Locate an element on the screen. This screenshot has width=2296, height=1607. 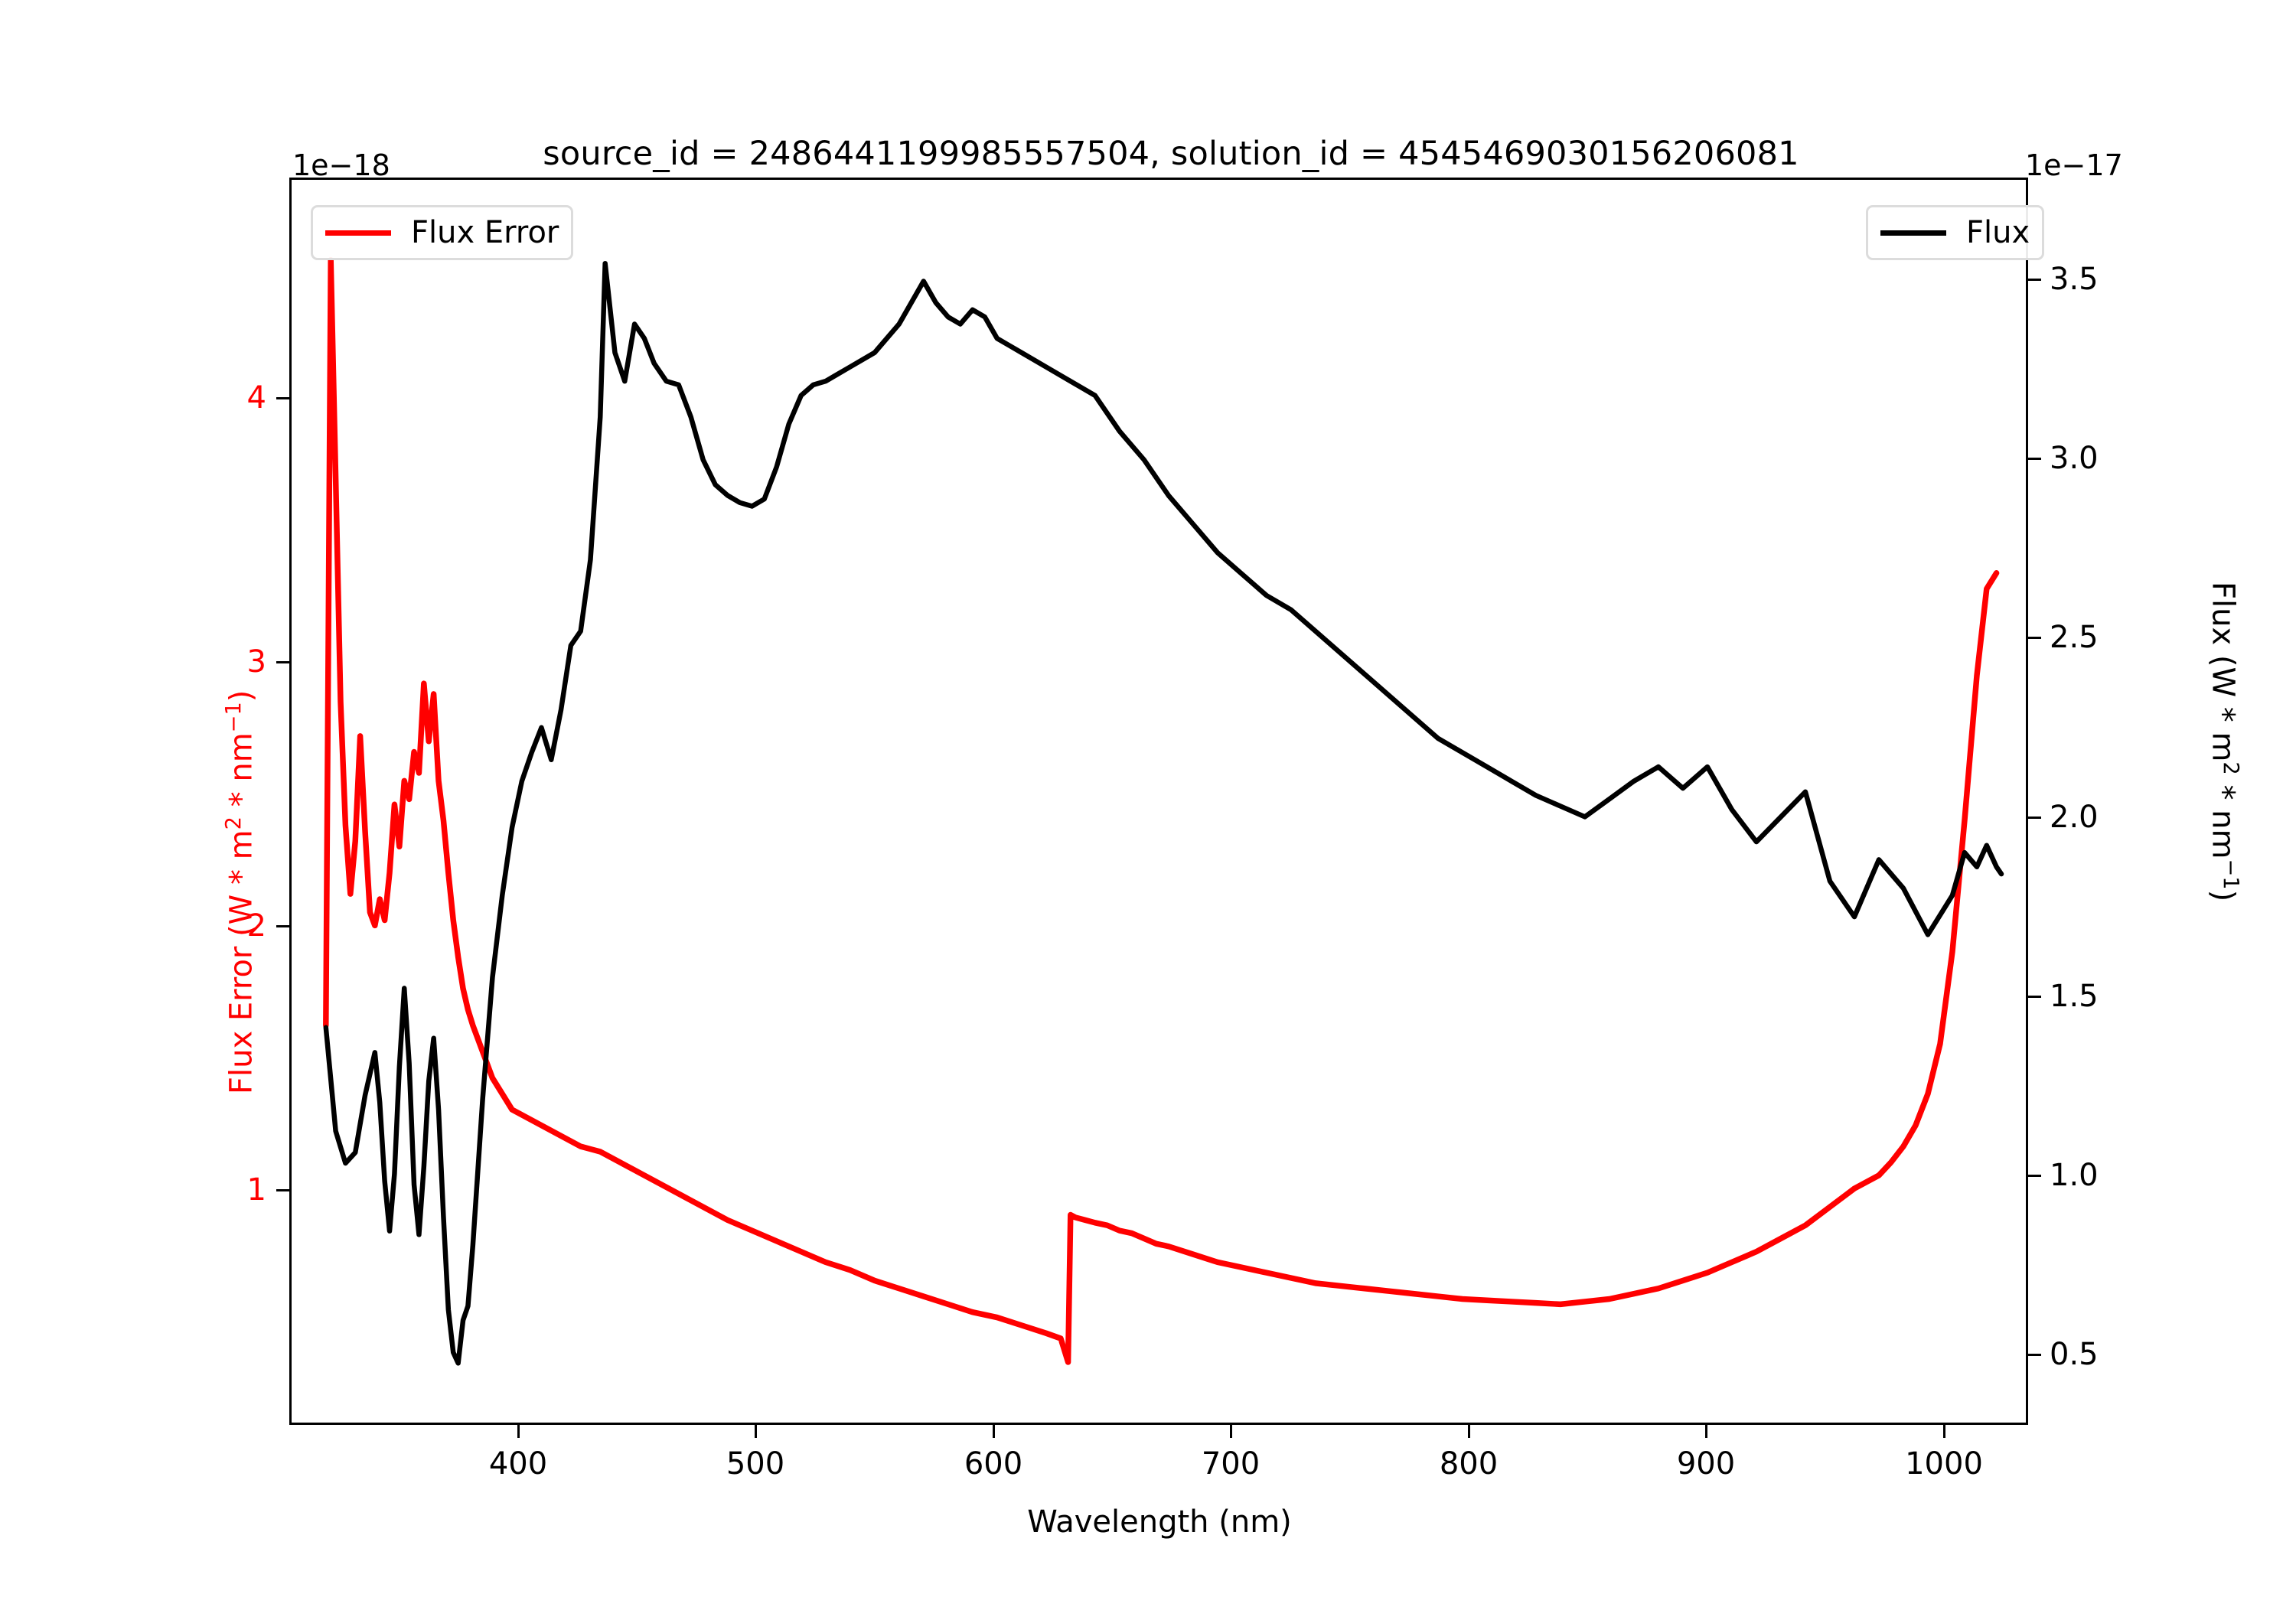
xtick-label: 800 is located at coordinates (1469, 1464).